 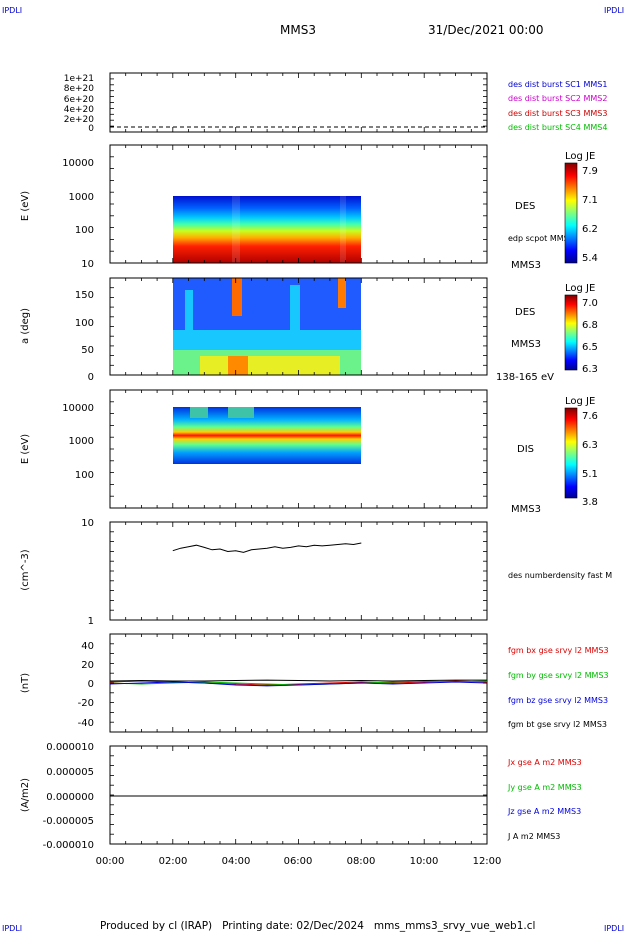 I want to click on time-tick-label: 00:00, so click(x=110, y=861).